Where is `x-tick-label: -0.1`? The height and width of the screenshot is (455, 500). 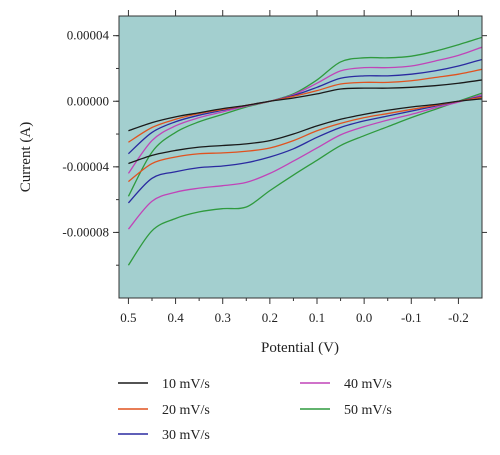
x-tick-label: -0.1 is located at coordinates (411, 317).